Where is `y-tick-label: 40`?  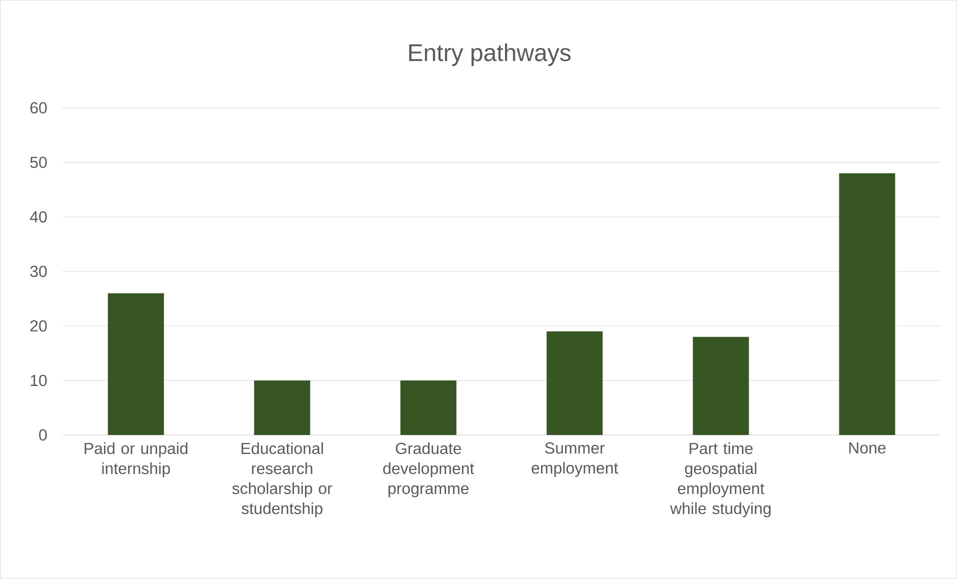
y-tick-label: 40 is located at coordinates (38, 217).